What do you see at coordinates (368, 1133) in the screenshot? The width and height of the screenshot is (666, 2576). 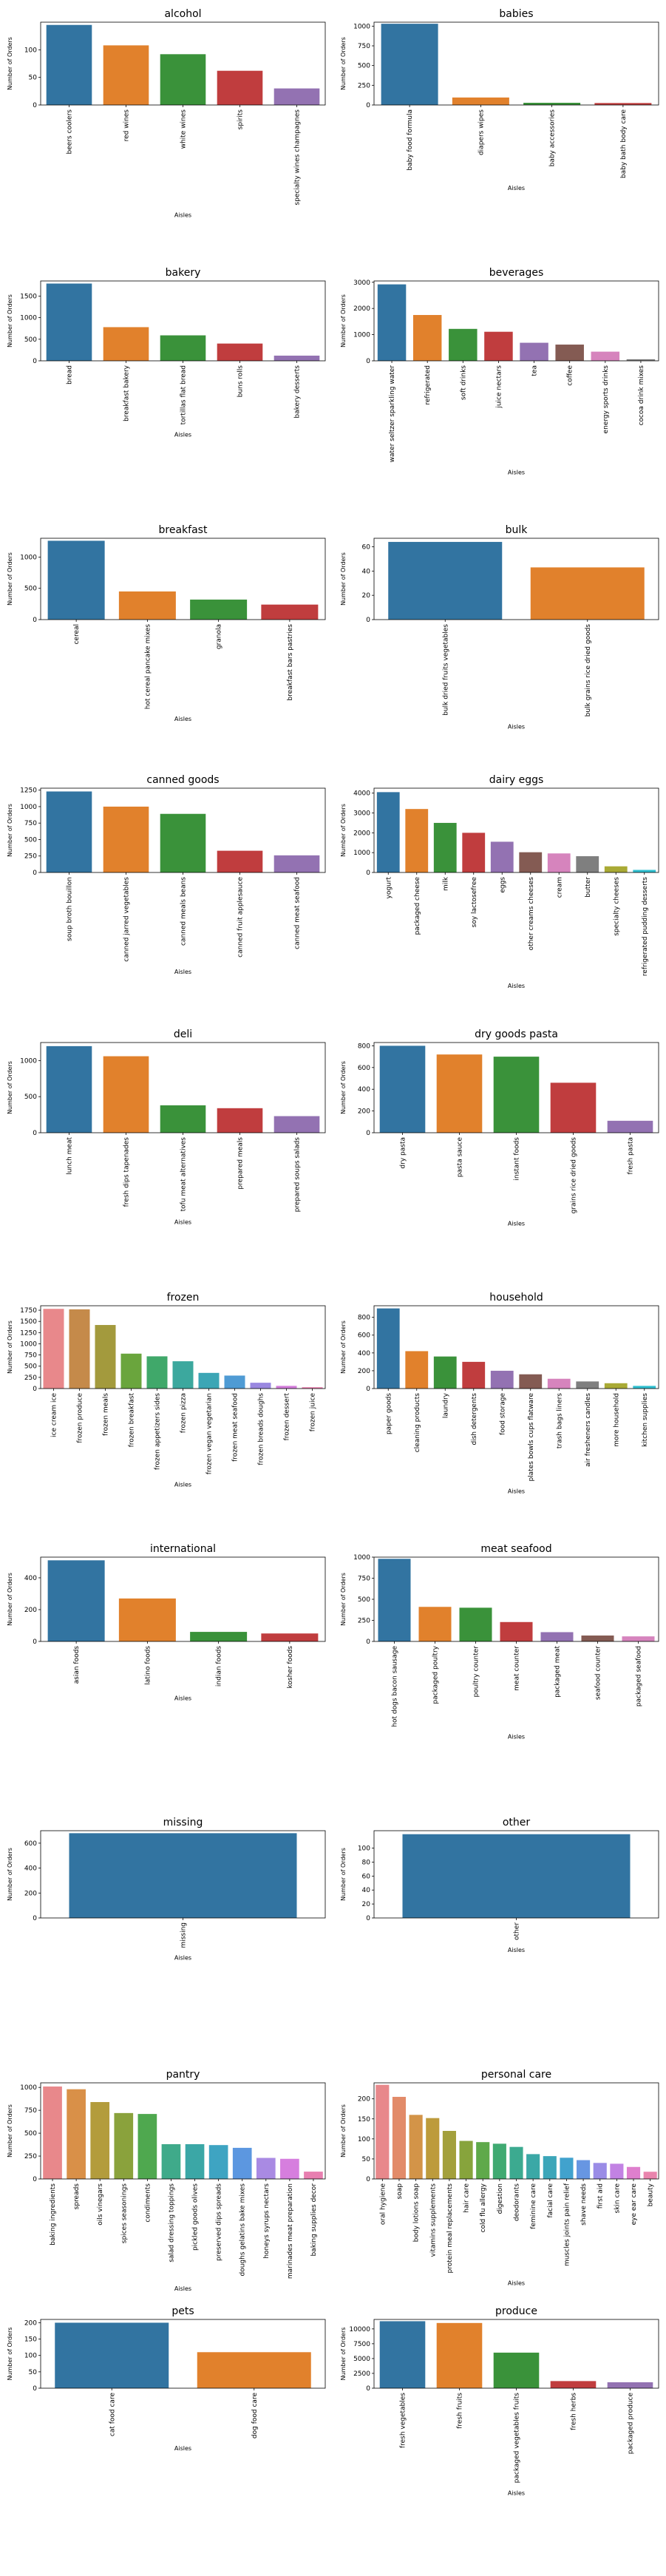 I see `chart-dry-goods-pasta-ytick-label: 0` at bounding box center [368, 1133].